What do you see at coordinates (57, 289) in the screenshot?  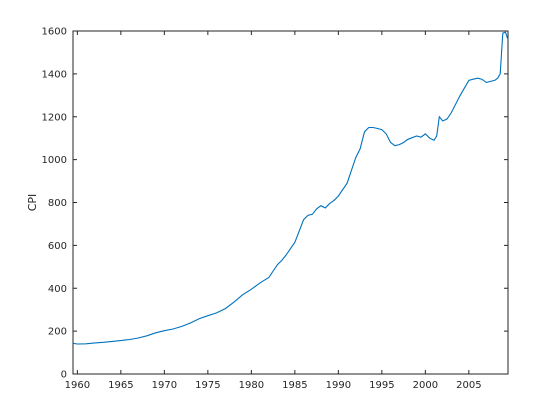 I see `y-tick-label-400: 400` at bounding box center [57, 289].